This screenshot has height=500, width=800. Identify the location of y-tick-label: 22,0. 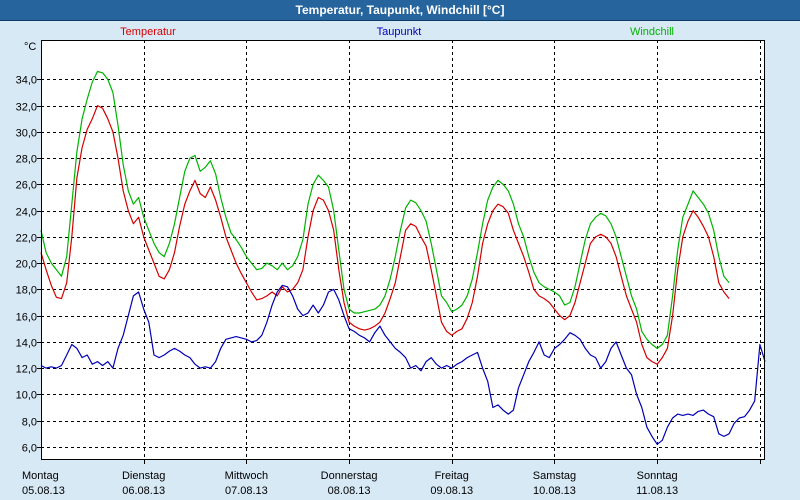
(26, 239).